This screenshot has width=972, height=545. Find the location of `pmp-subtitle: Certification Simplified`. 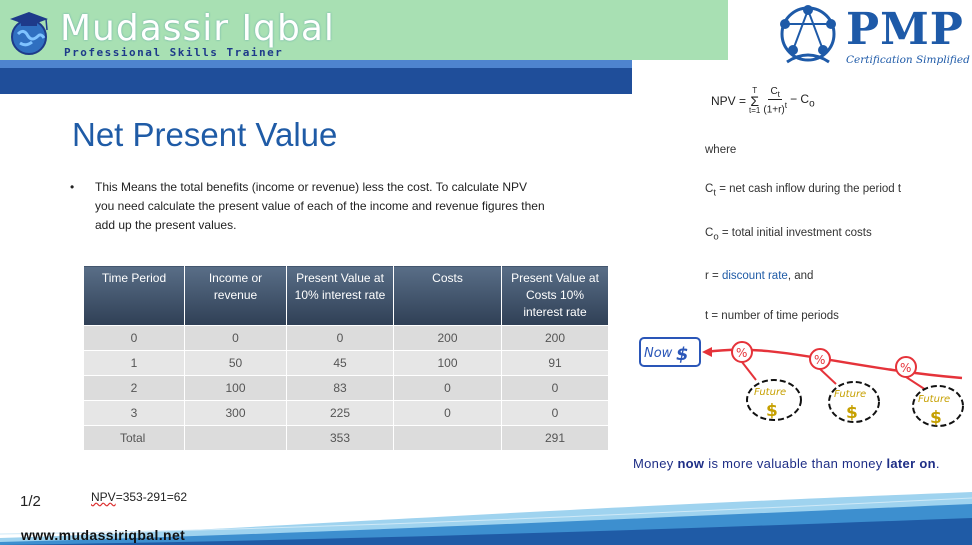

pmp-subtitle: Certification Simplified is located at coordinates (908, 60).